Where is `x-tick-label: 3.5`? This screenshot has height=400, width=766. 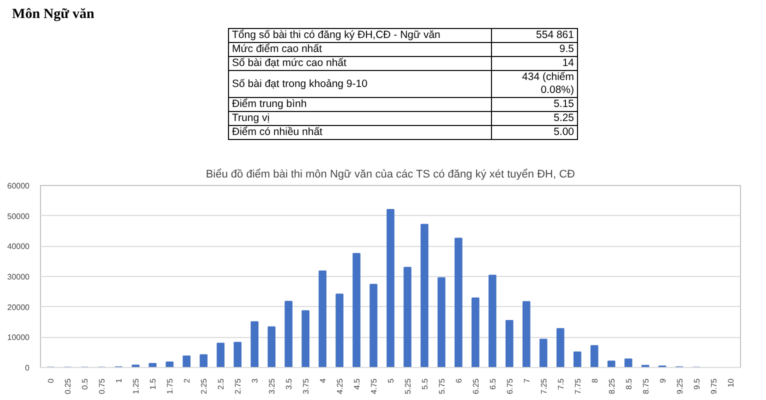 x-tick-label: 3.5 is located at coordinates (289, 384).